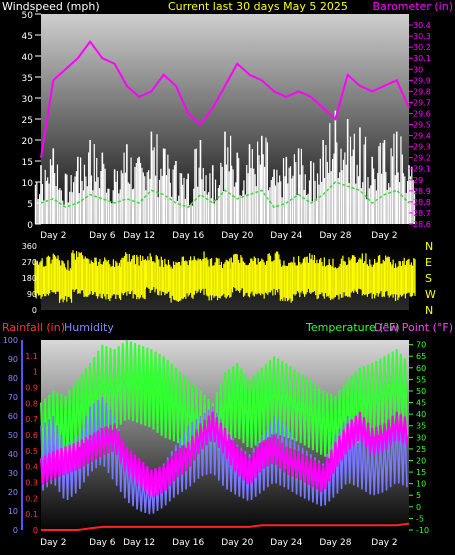 This screenshot has width=455, height=555. Describe the element at coordinates (422, 125) in the screenshot. I see `baro-tick-label: 29.5` at that location.